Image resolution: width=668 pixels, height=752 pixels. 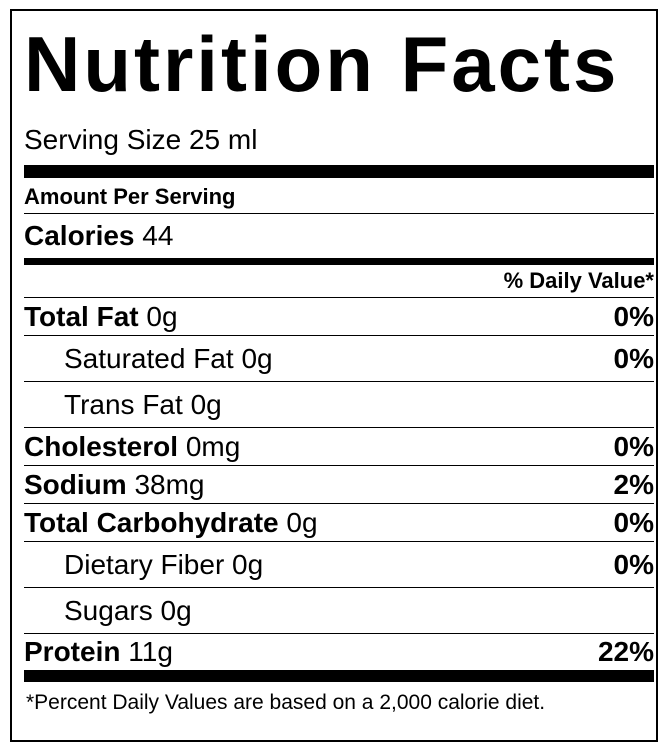 What do you see at coordinates (633, 484) in the screenshot?
I see `daily-value: 2%` at bounding box center [633, 484].